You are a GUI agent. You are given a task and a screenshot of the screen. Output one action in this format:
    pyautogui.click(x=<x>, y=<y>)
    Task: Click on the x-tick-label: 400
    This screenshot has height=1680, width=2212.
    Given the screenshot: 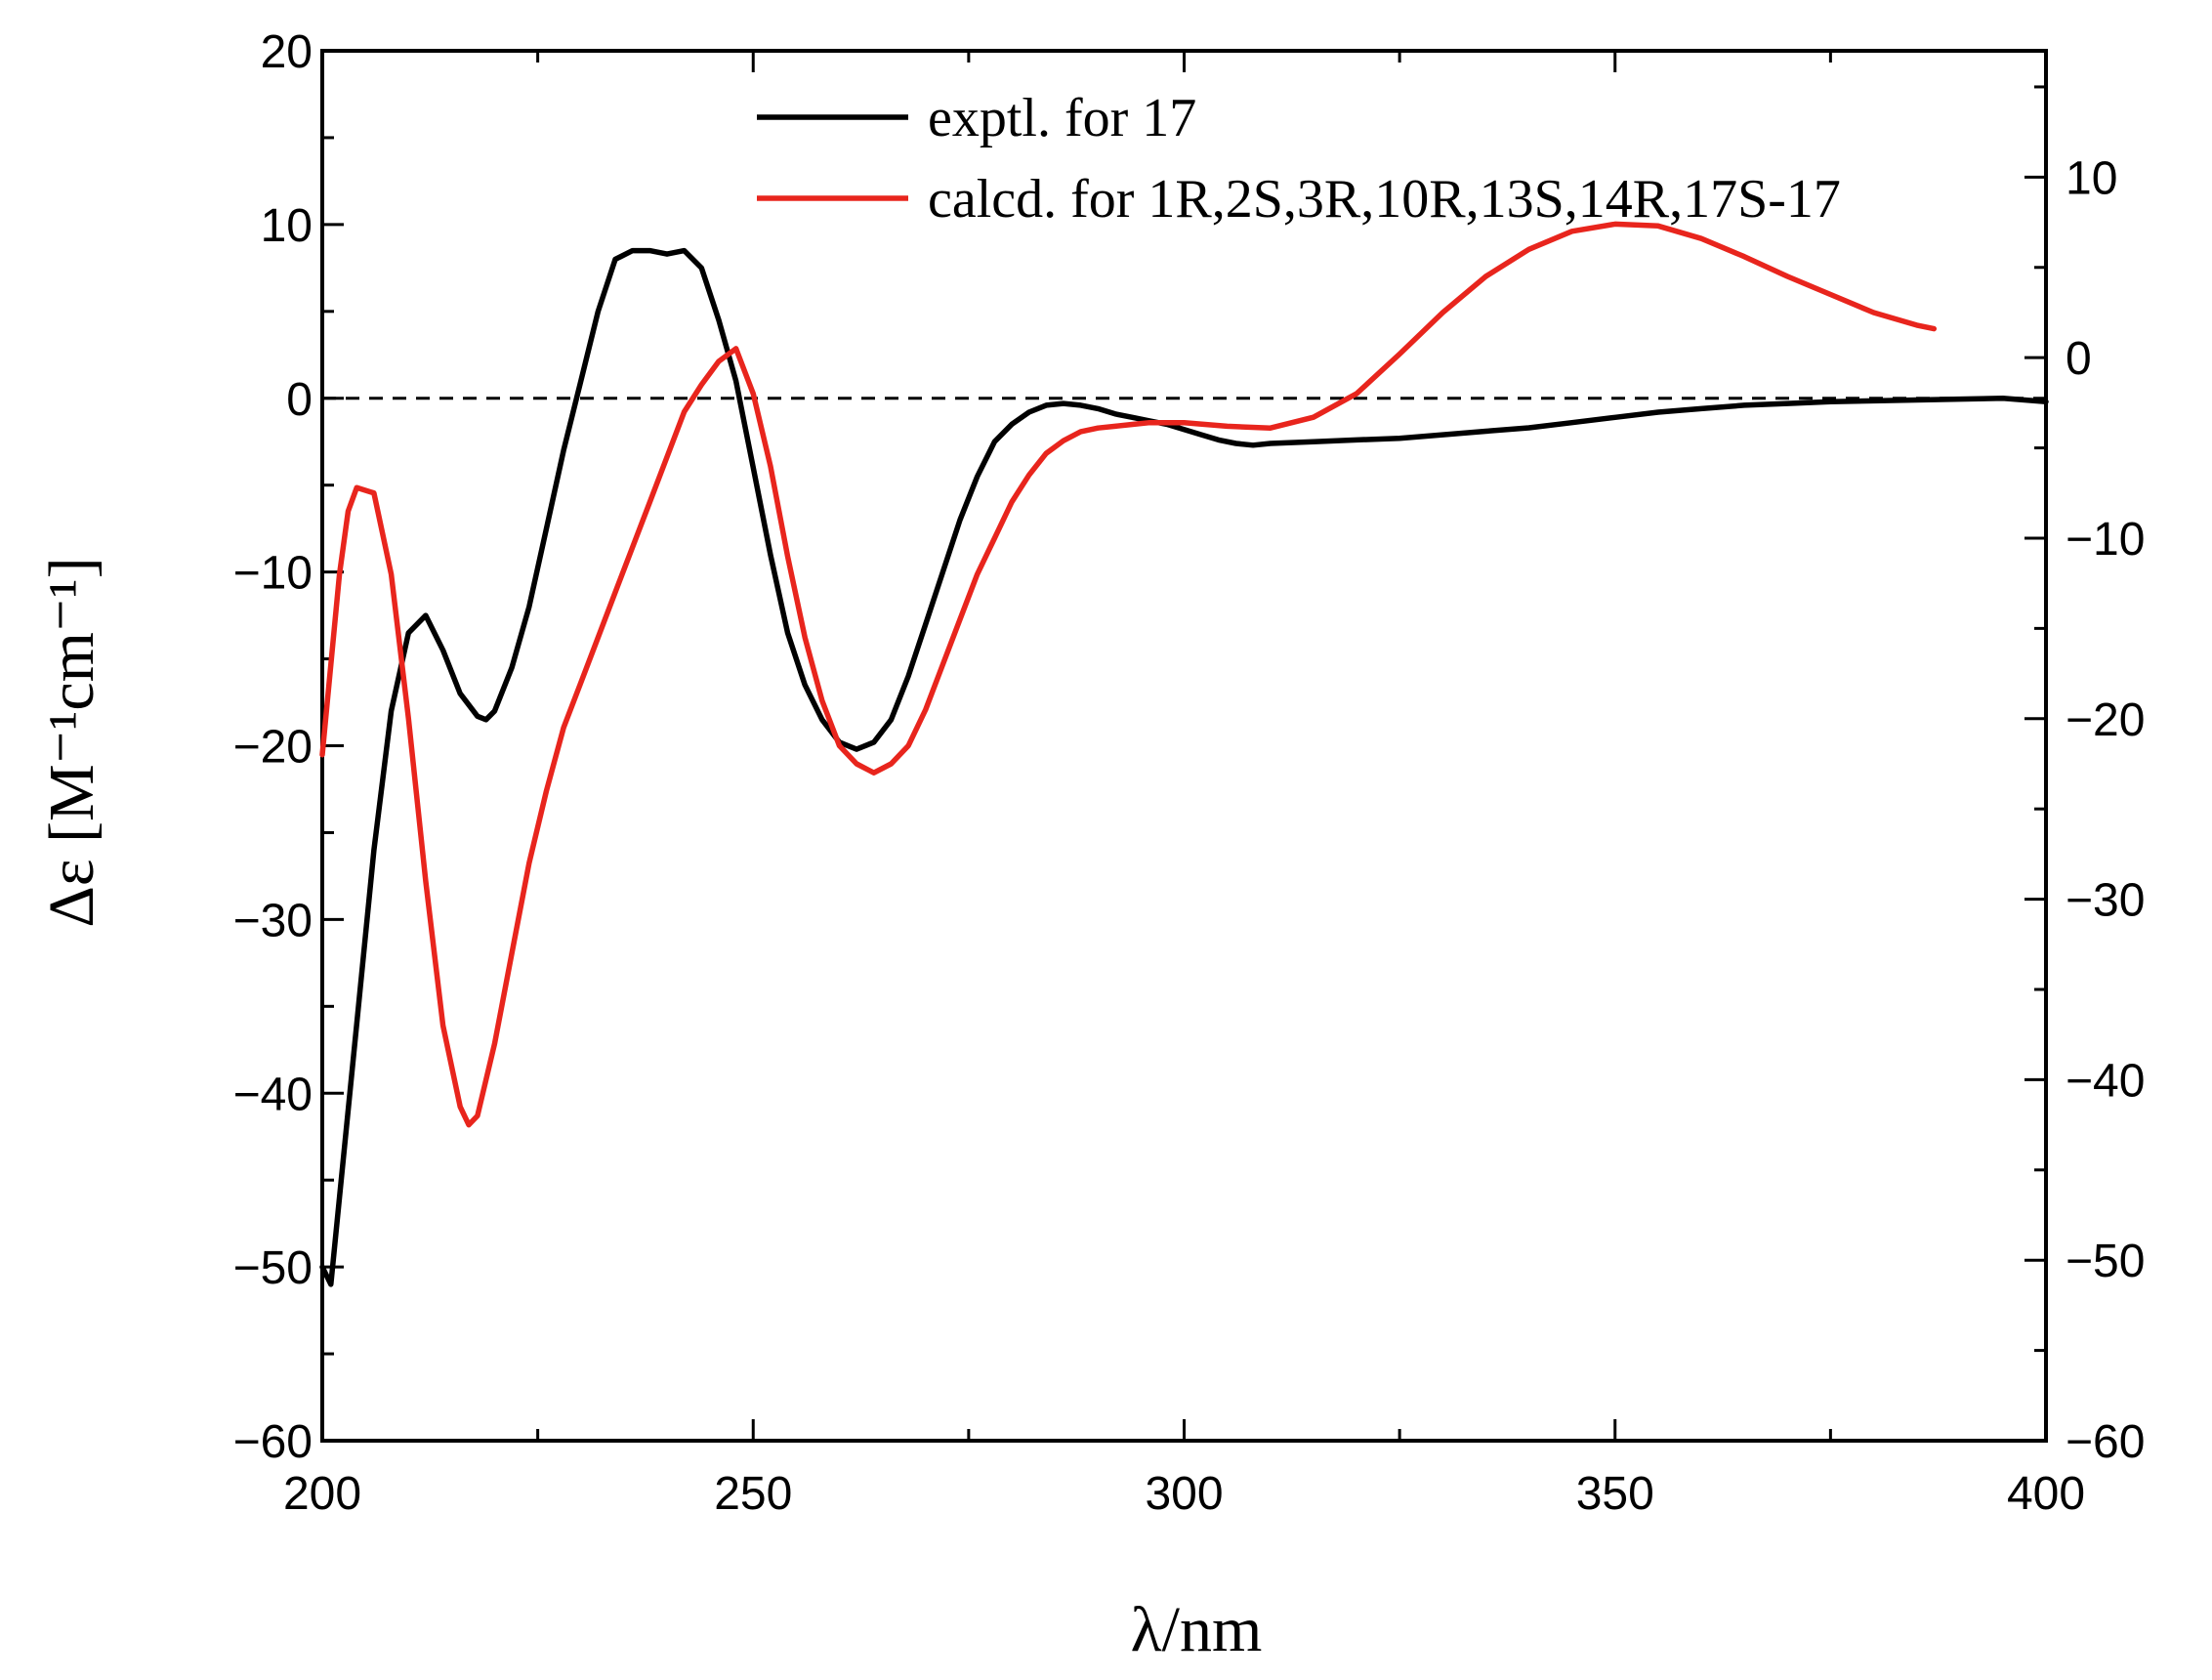 What is the action you would take?
    pyautogui.click(x=2046, y=1494)
    